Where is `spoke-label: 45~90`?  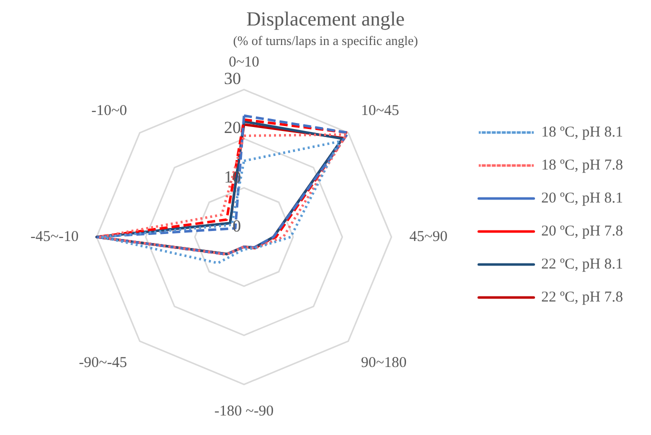 spoke-label: 45~90 is located at coordinates (428, 236).